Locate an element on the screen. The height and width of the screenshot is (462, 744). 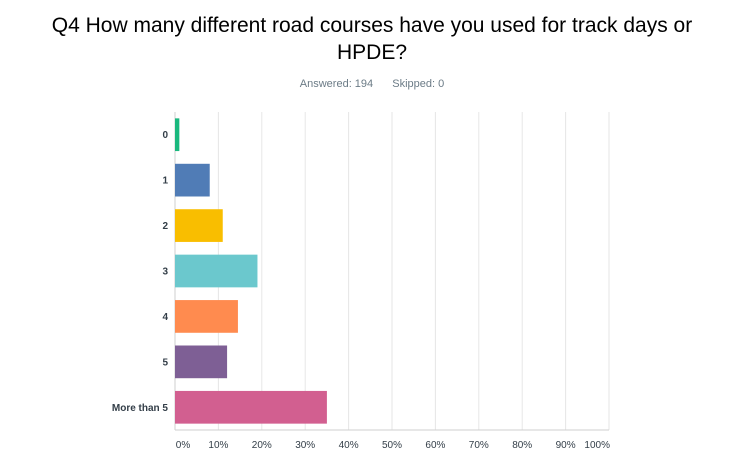
response-stats: Answered: 194 Skipped: 0 is located at coordinates (372, 84).